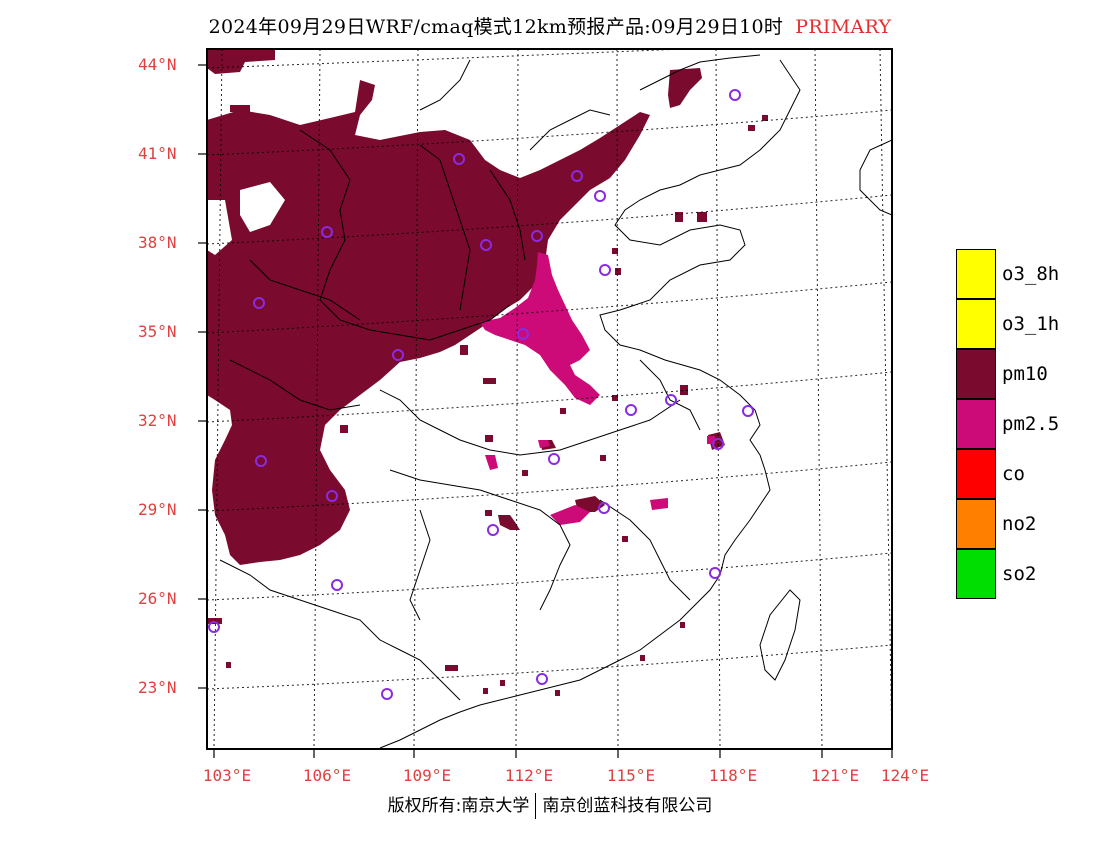 The image size is (1100, 850). I want to click on legend-label: co, so click(1013, 474).